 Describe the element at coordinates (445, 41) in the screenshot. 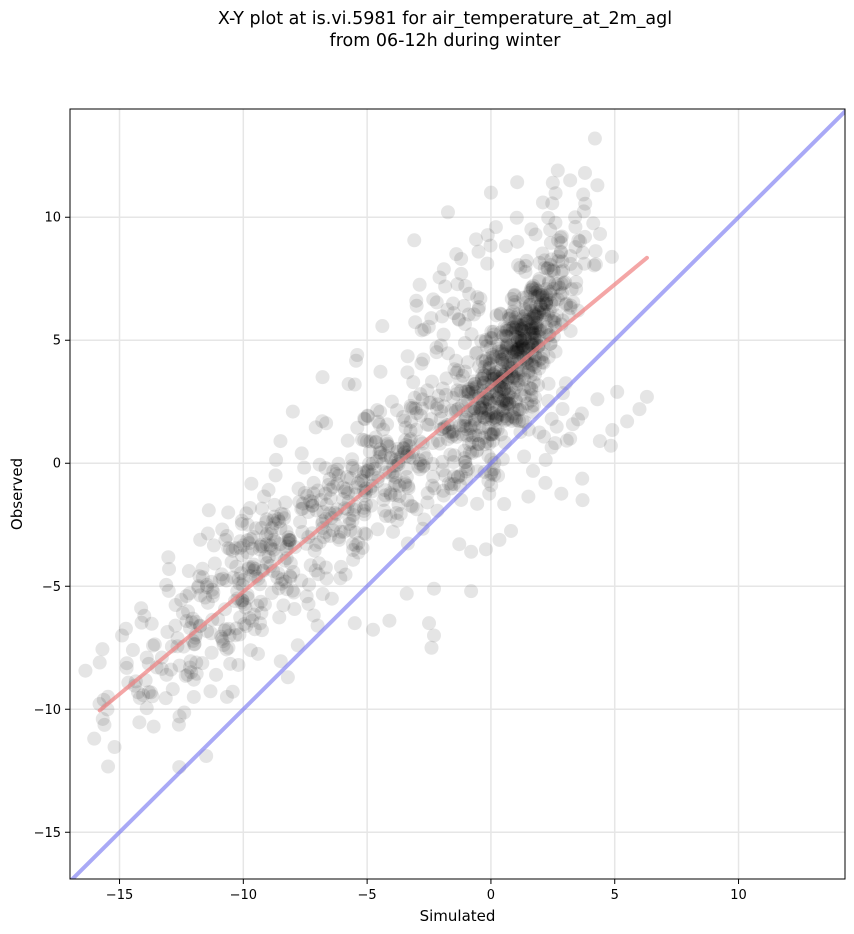

I see `chart-title-line2: from 06-12h during winter` at that location.